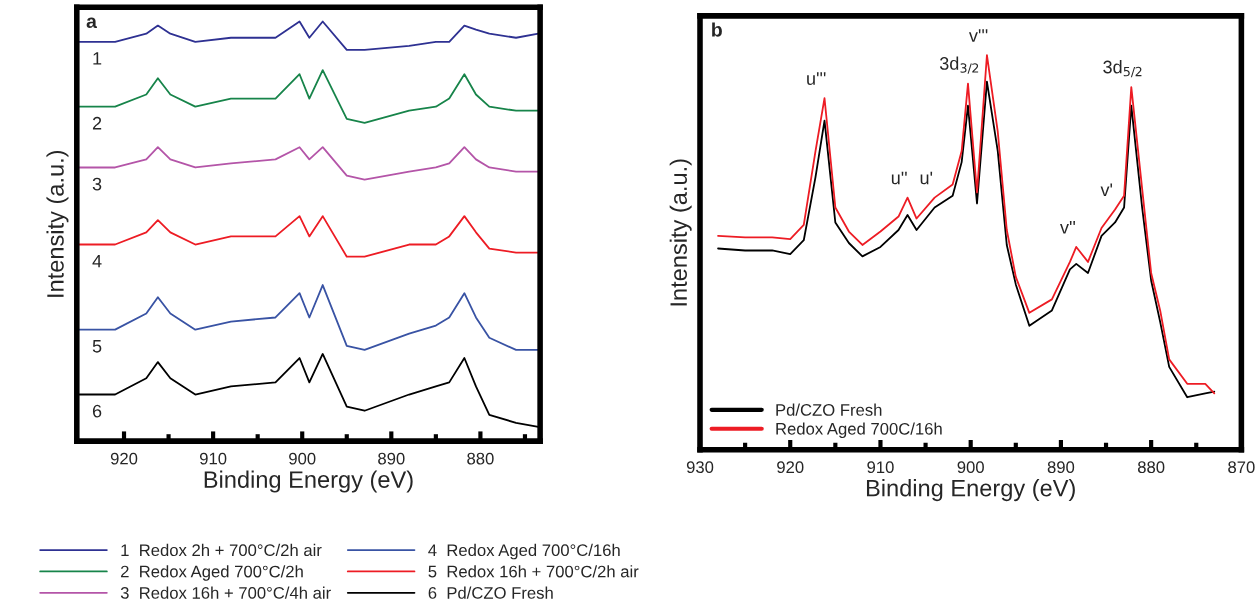  What do you see at coordinates (1106, 189) in the screenshot?
I see `annotation: v'` at bounding box center [1106, 189].